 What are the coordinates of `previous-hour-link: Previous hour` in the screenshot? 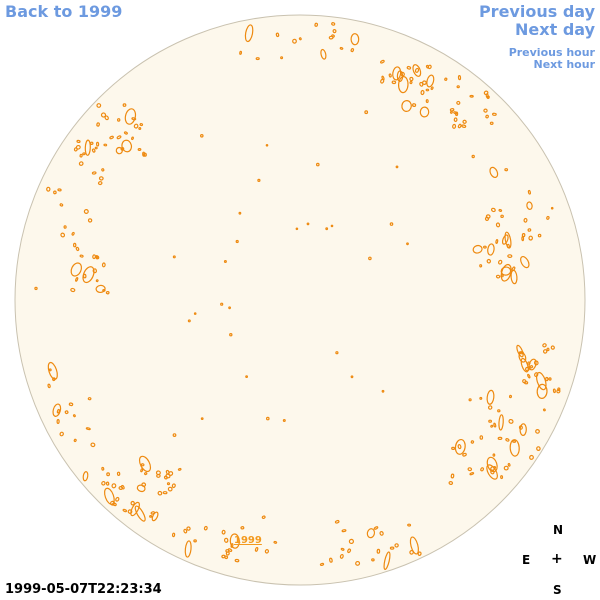 It's located at (551, 52).